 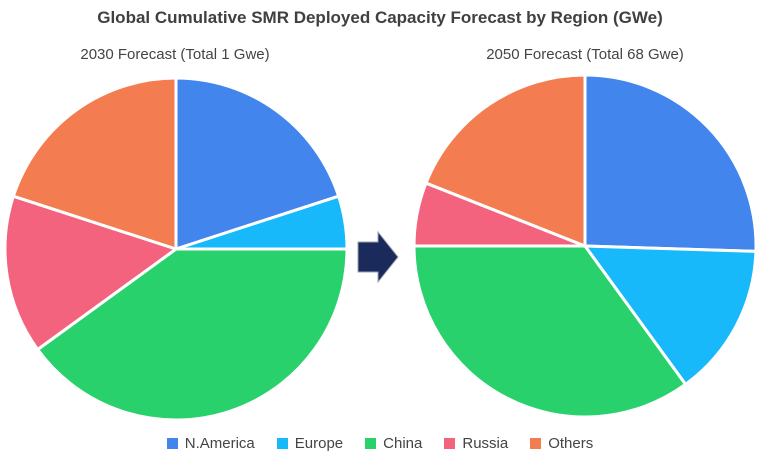 What do you see at coordinates (505, 160) in the screenshot?
I see `pie-2050-slice-others` at bounding box center [505, 160].